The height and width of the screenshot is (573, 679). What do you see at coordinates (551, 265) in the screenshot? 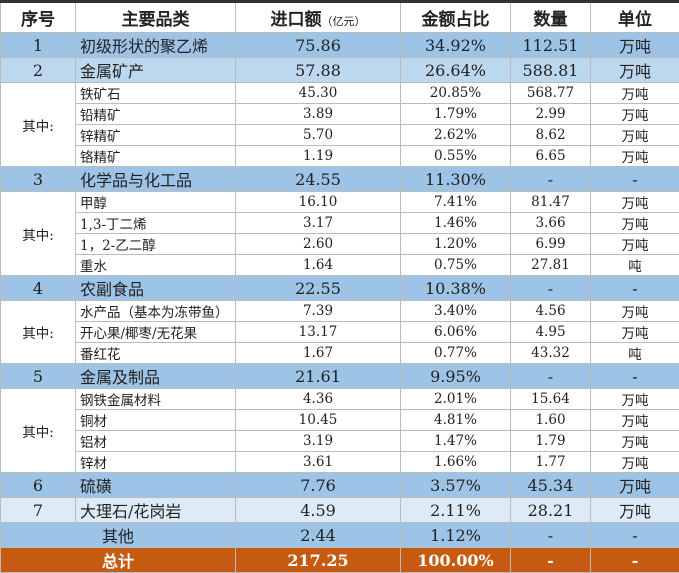
I see `quantity: 27.81` at bounding box center [551, 265].